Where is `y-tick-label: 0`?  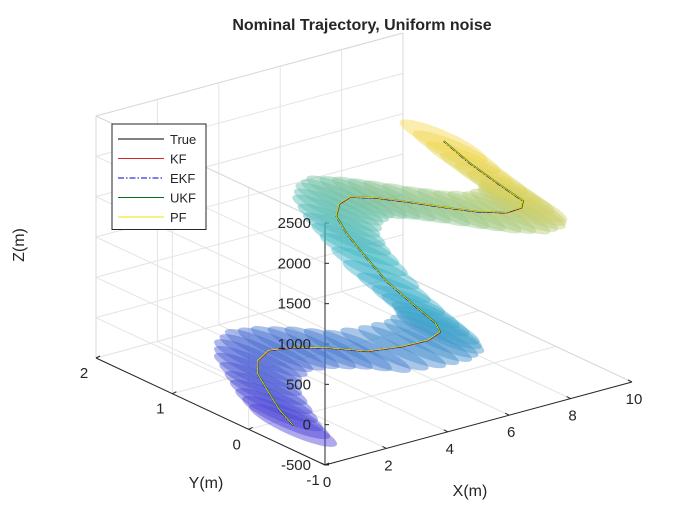 y-tick-label: 0 is located at coordinates (236, 444).